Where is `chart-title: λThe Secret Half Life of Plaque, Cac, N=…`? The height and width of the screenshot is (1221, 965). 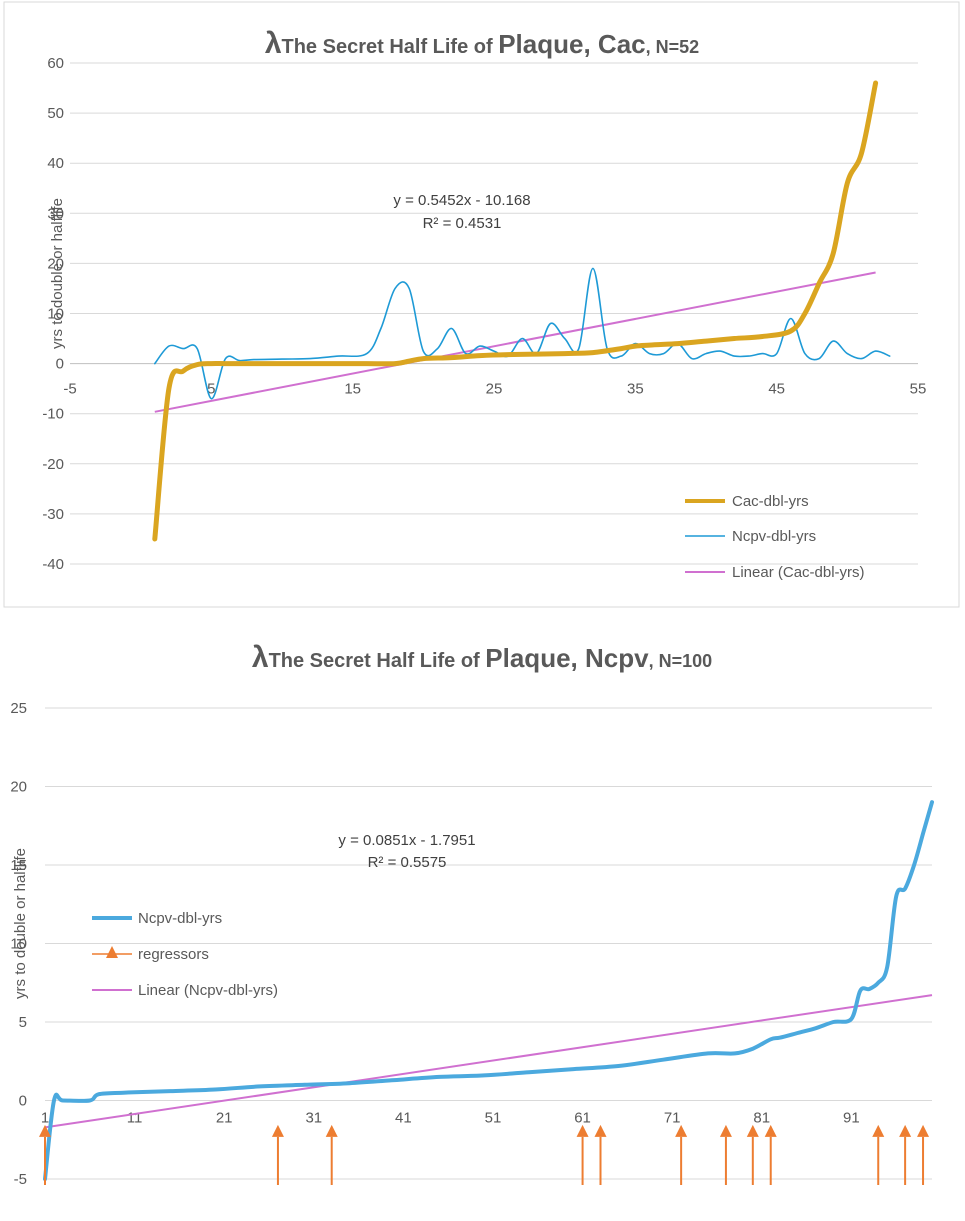 chart-title: λThe Secret Half Life of Plaque, Cac, N=… is located at coordinates (482, 43).